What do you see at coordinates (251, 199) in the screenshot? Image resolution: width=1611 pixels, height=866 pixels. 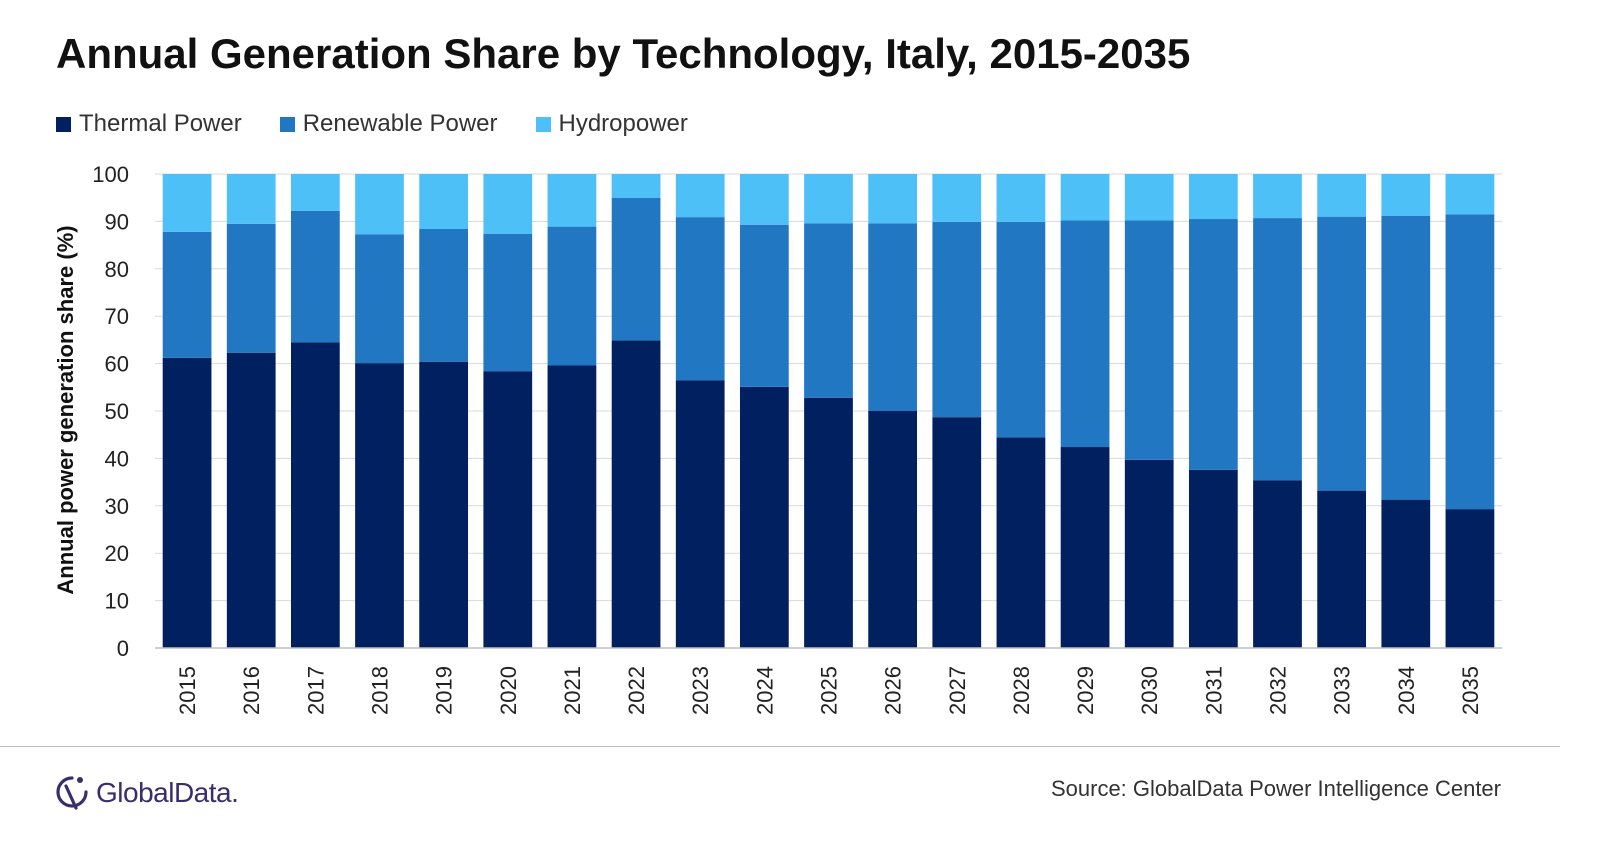 I see `bar-hydropower-2016` at bounding box center [251, 199].